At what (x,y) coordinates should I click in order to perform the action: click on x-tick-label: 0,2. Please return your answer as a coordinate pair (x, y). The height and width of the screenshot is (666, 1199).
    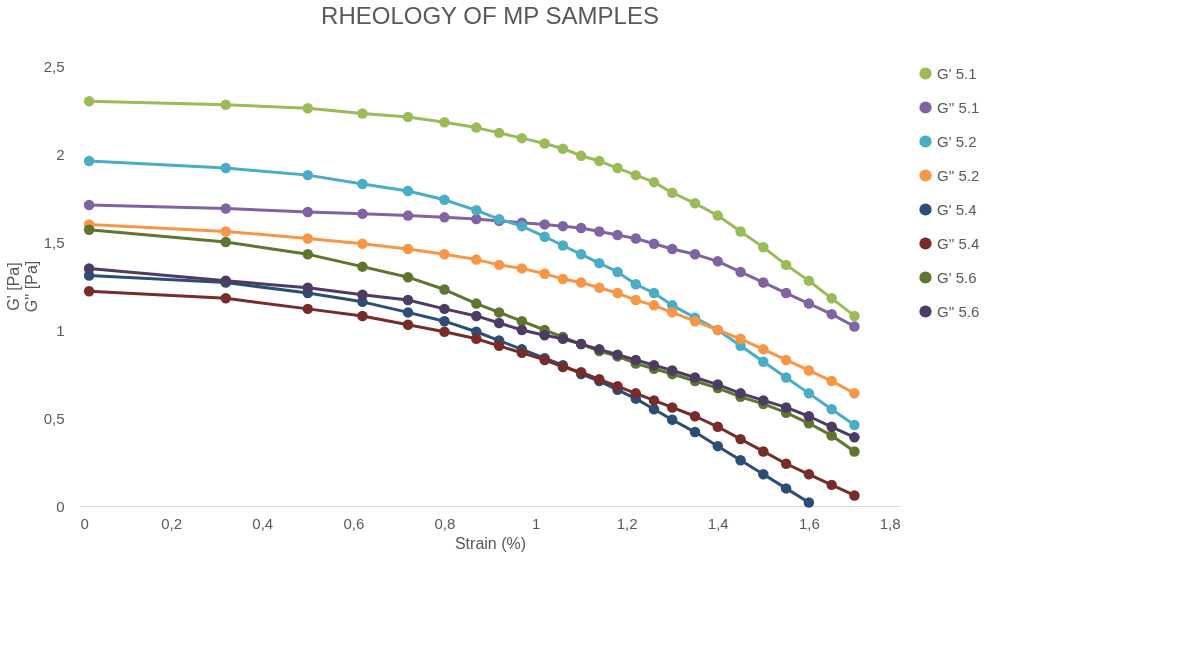
    Looking at the image, I should click on (172, 523).